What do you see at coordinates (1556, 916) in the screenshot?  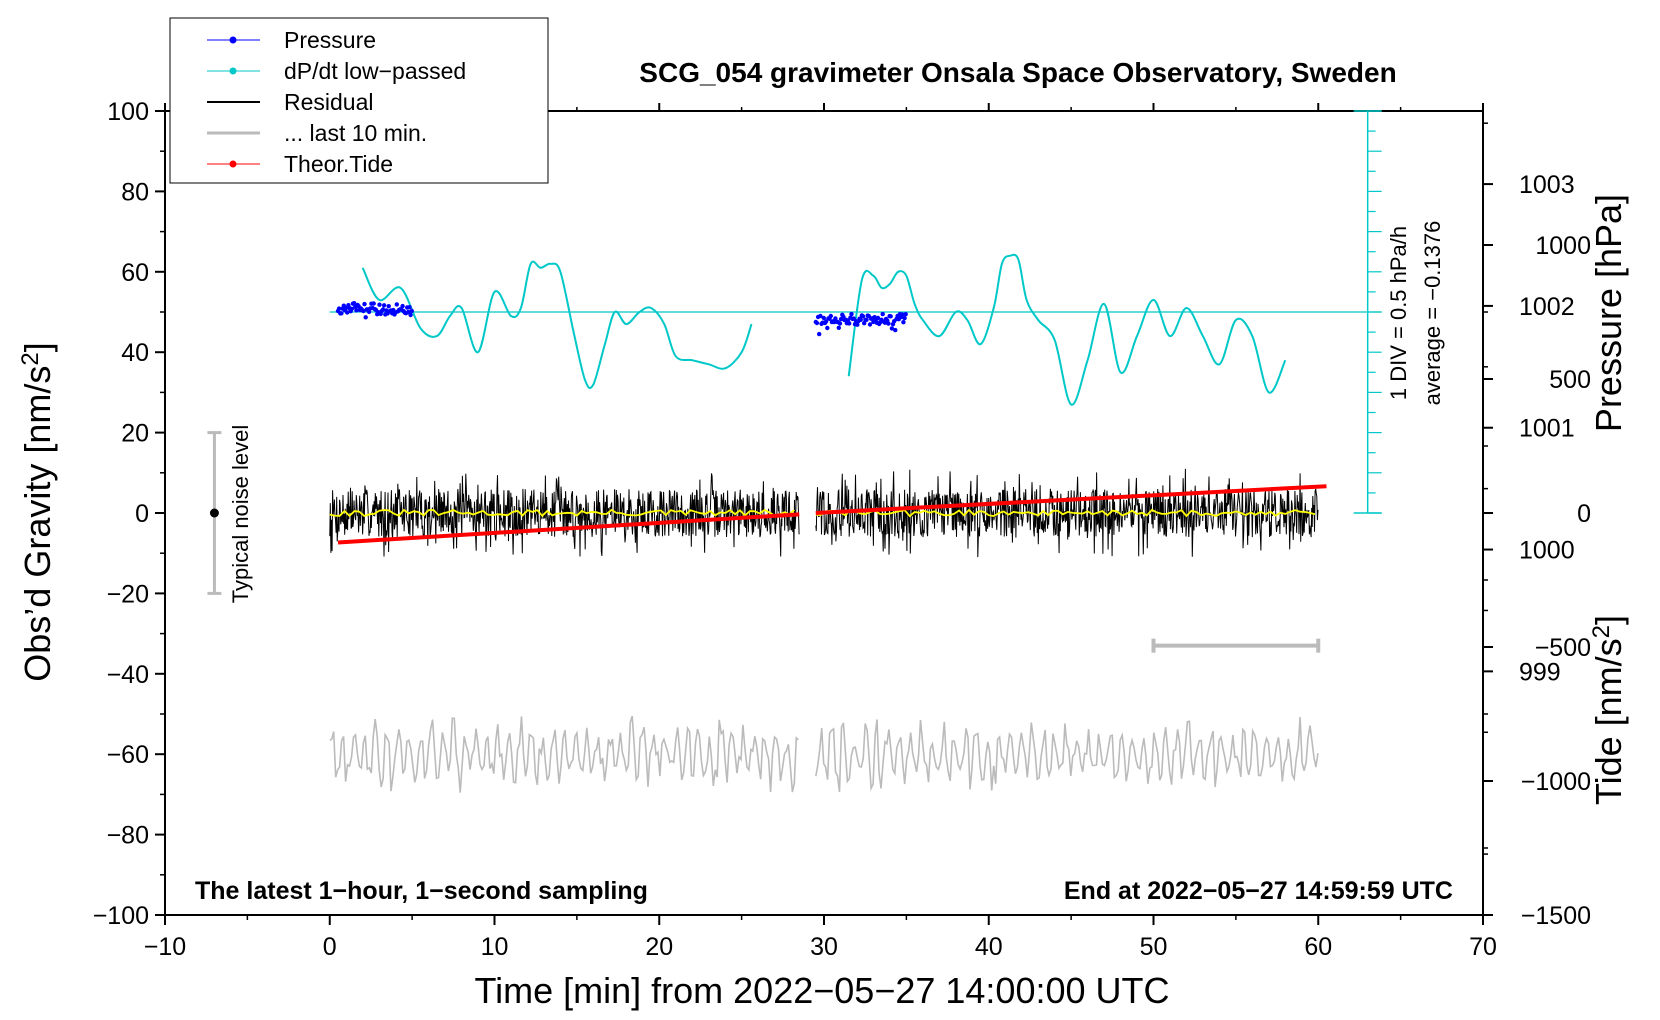 I see `tide-tick-label: −1500` at bounding box center [1556, 916].